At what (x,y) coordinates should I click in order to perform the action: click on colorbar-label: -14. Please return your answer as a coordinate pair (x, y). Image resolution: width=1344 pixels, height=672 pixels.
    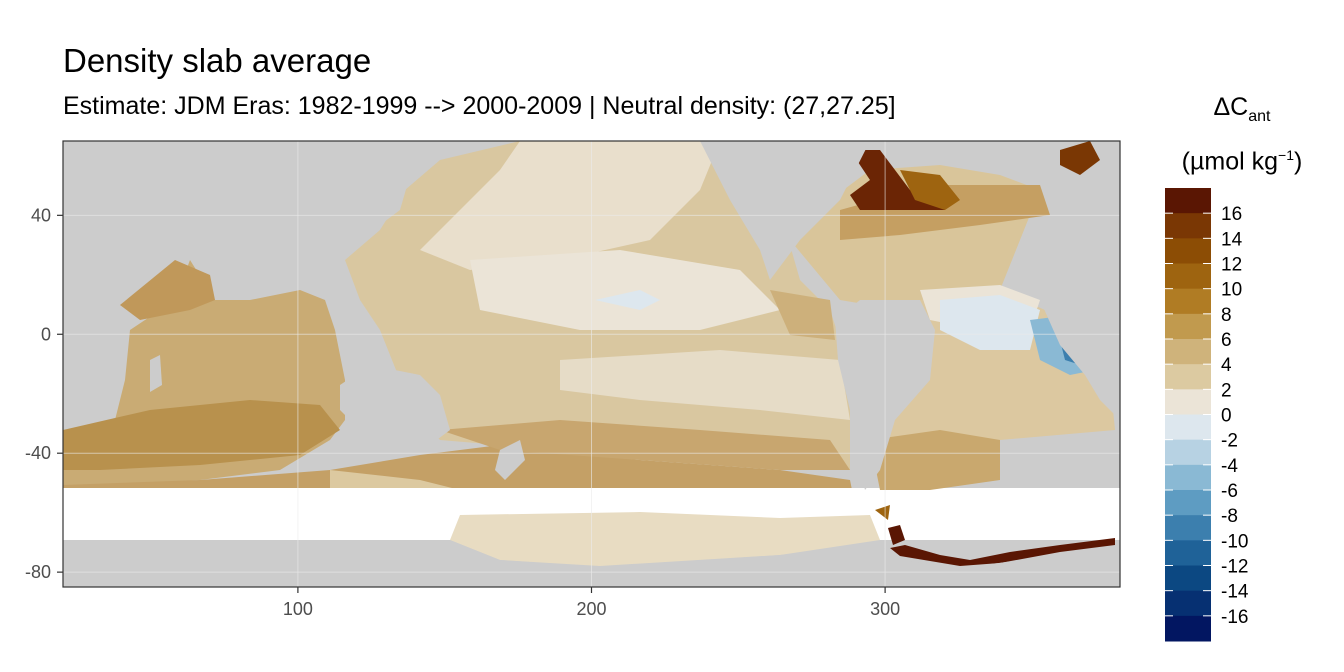
    Looking at the image, I should click on (1235, 592).